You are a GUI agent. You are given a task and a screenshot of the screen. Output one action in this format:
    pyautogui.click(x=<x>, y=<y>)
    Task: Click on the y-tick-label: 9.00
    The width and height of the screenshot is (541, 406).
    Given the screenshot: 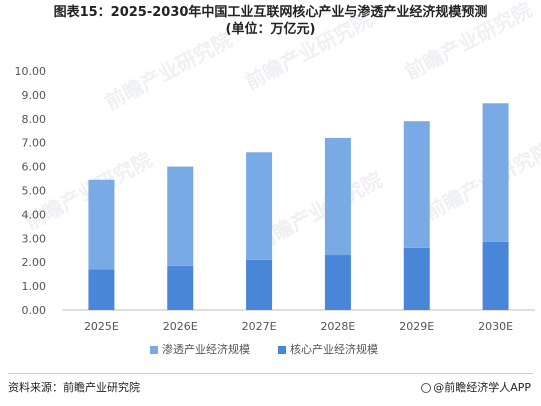 What is the action you would take?
    pyautogui.click(x=34, y=95)
    